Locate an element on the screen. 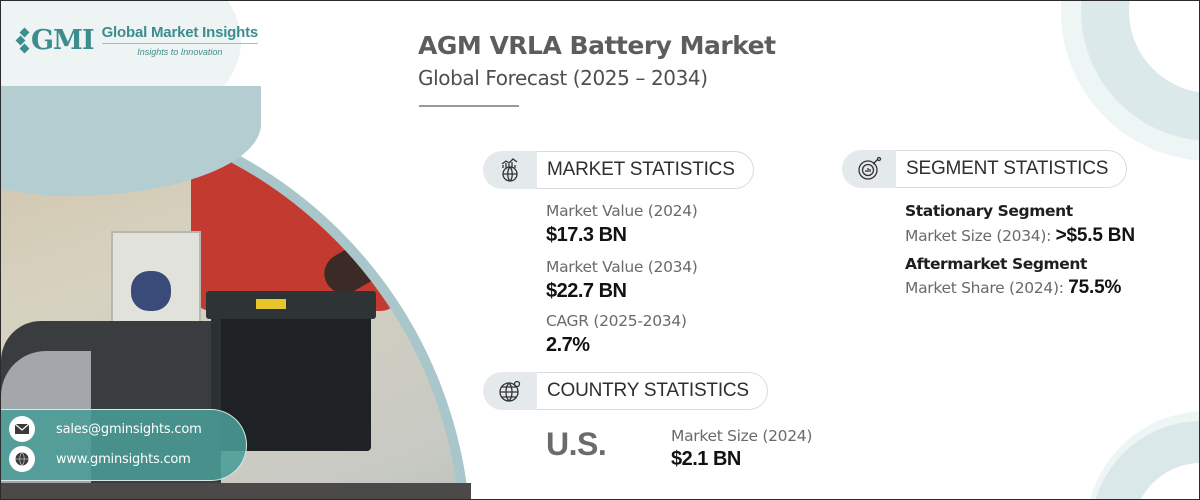  chart-globe-icon is located at coordinates (510, 170).